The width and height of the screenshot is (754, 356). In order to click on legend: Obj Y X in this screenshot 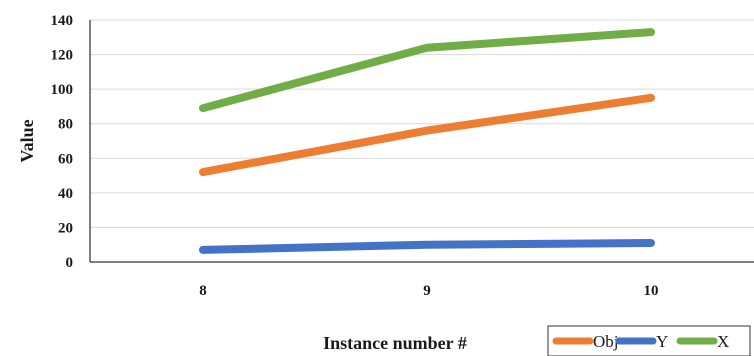, I will do `click(649, 340)`.